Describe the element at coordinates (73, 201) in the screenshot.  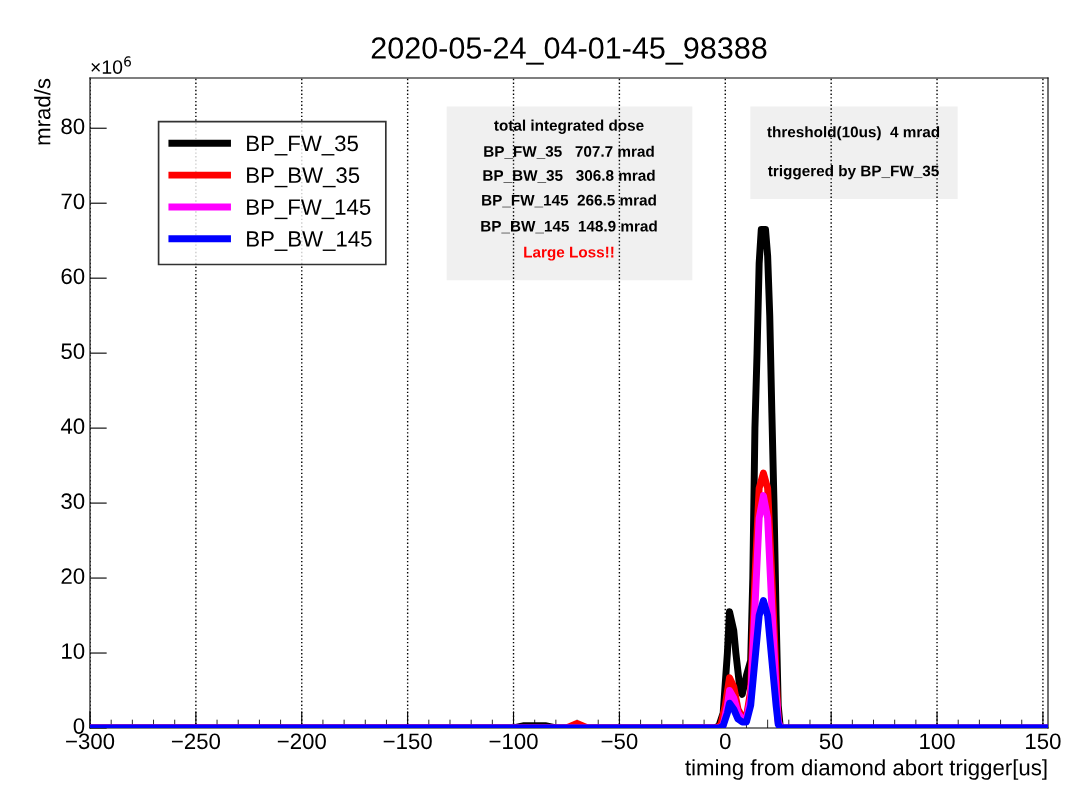
I see `y-tick-label: 70` at that location.